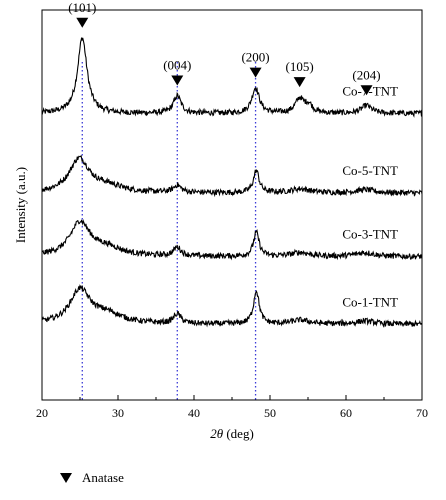  I want to click on legend-anatase-label: Anatase, so click(103, 477).